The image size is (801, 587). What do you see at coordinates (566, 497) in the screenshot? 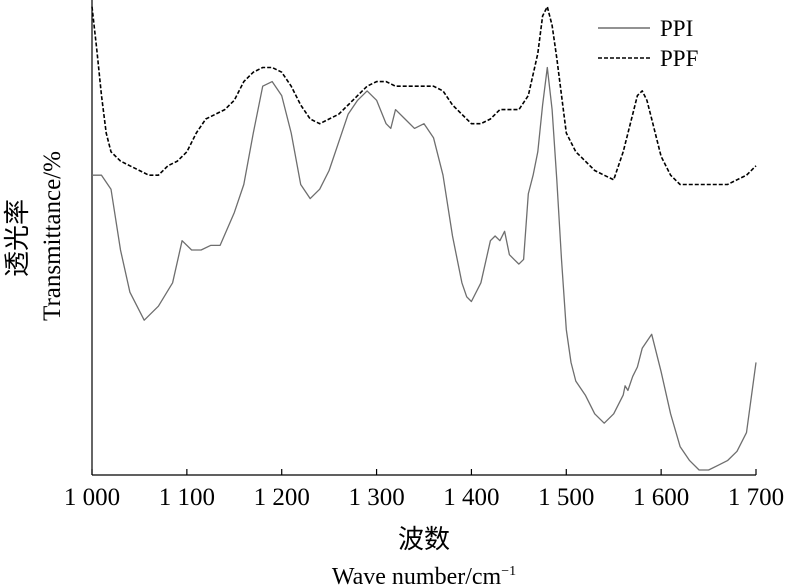
I see `x-tick-label: 1 500` at bounding box center [566, 497].